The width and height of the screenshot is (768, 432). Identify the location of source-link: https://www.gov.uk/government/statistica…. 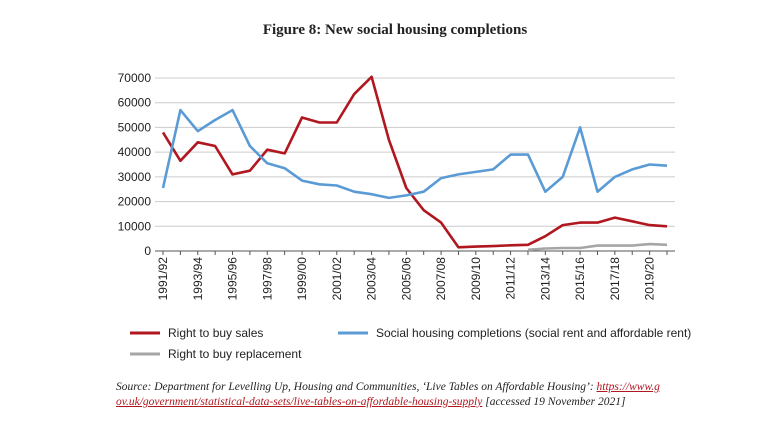
(388, 394).